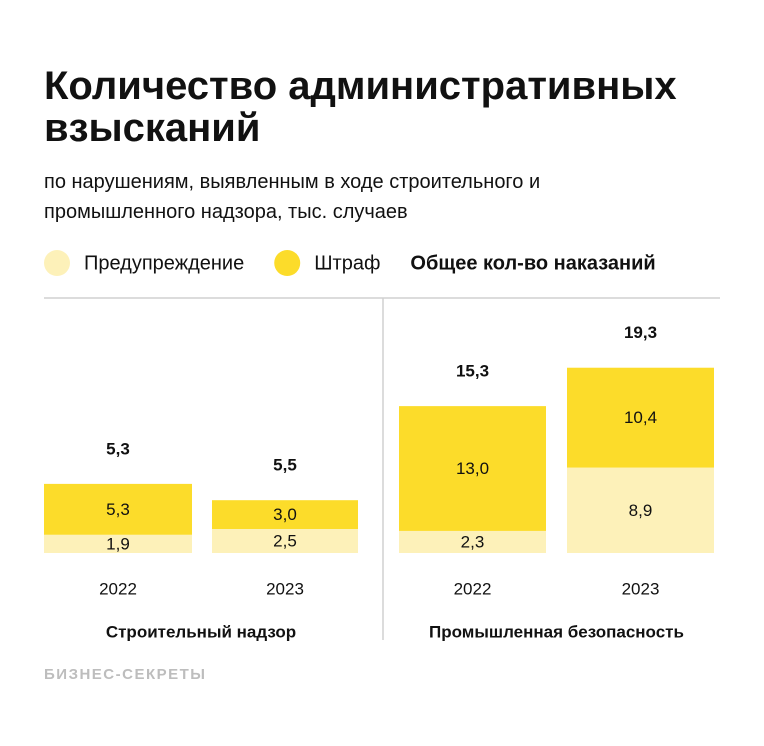  What do you see at coordinates (360, 107) in the screenshot?
I see `chart-title: Количество административных взысканий` at bounding box center [360, 107].